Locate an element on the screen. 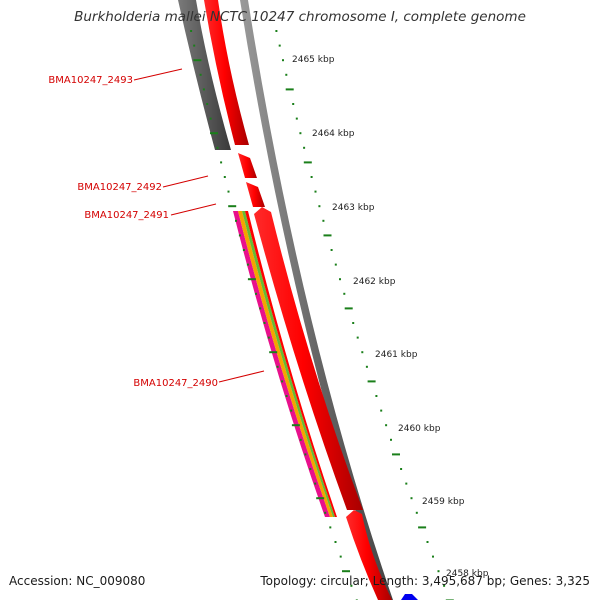 The image size is (600, 600). kbp-label-2465: 2465 kbp is located at coordinates (313, 60).